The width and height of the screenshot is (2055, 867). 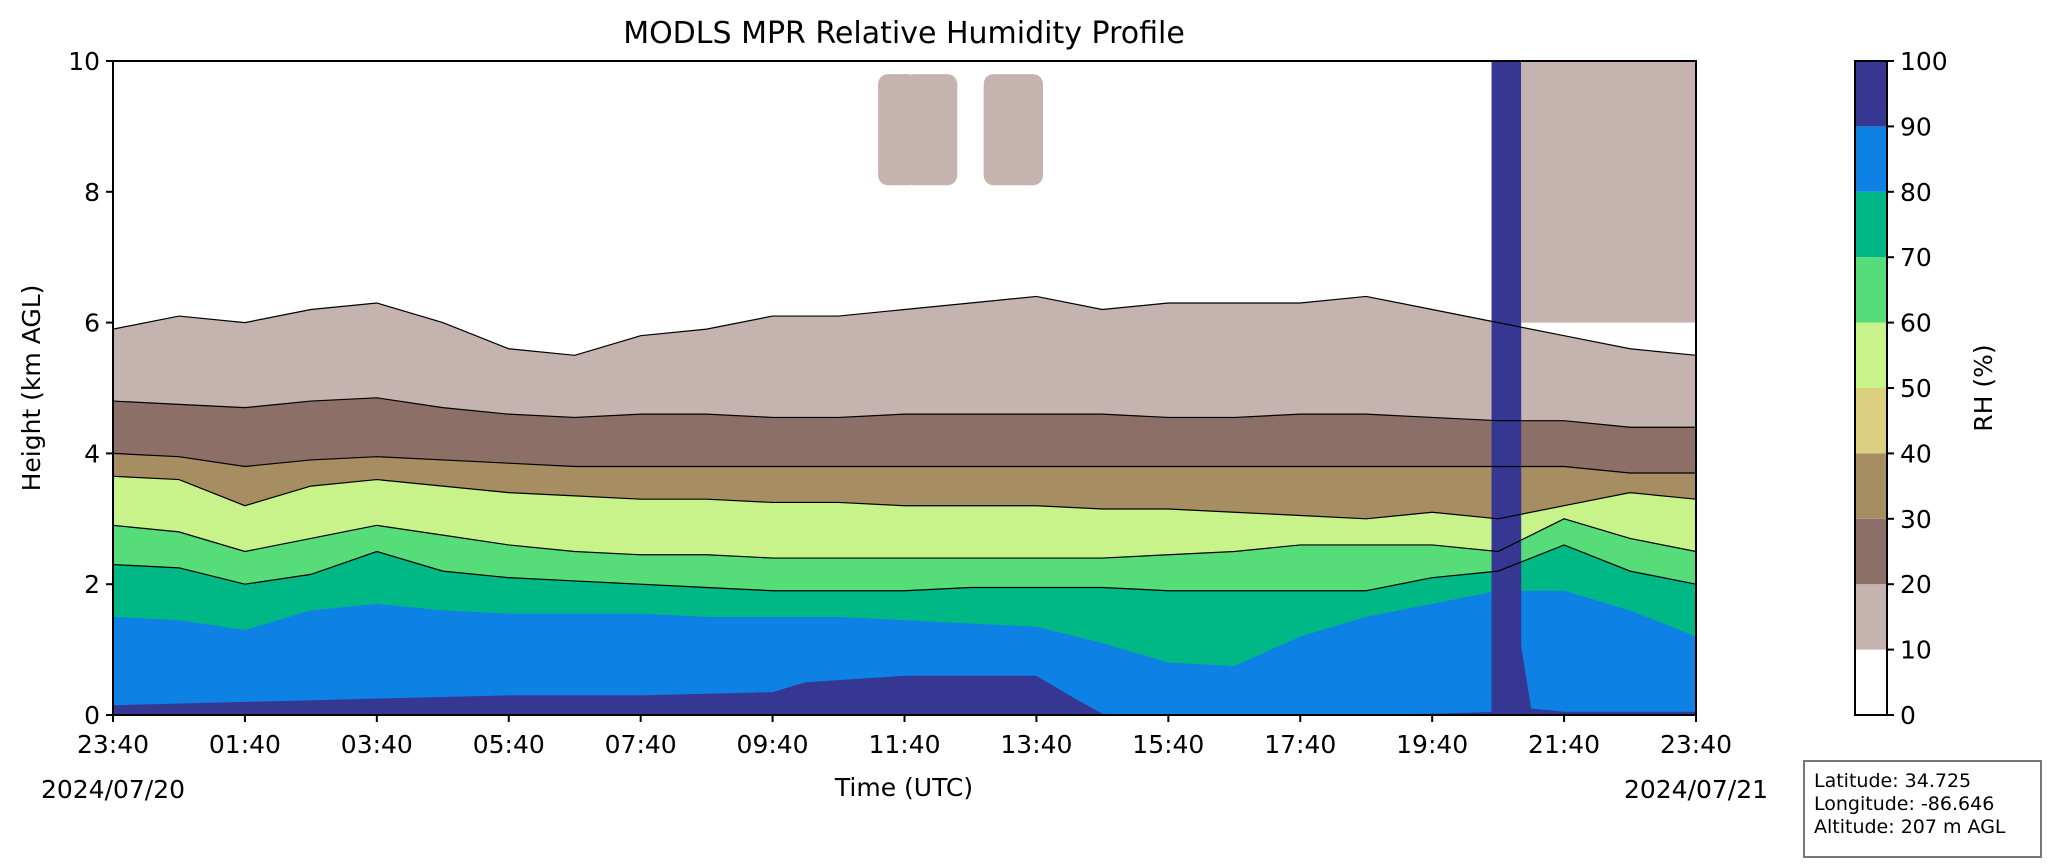 What do you see at coordinates (641, 744) in the screenshot?
I see `x-tick-label: 07:40` at bounding box center [641, 744].